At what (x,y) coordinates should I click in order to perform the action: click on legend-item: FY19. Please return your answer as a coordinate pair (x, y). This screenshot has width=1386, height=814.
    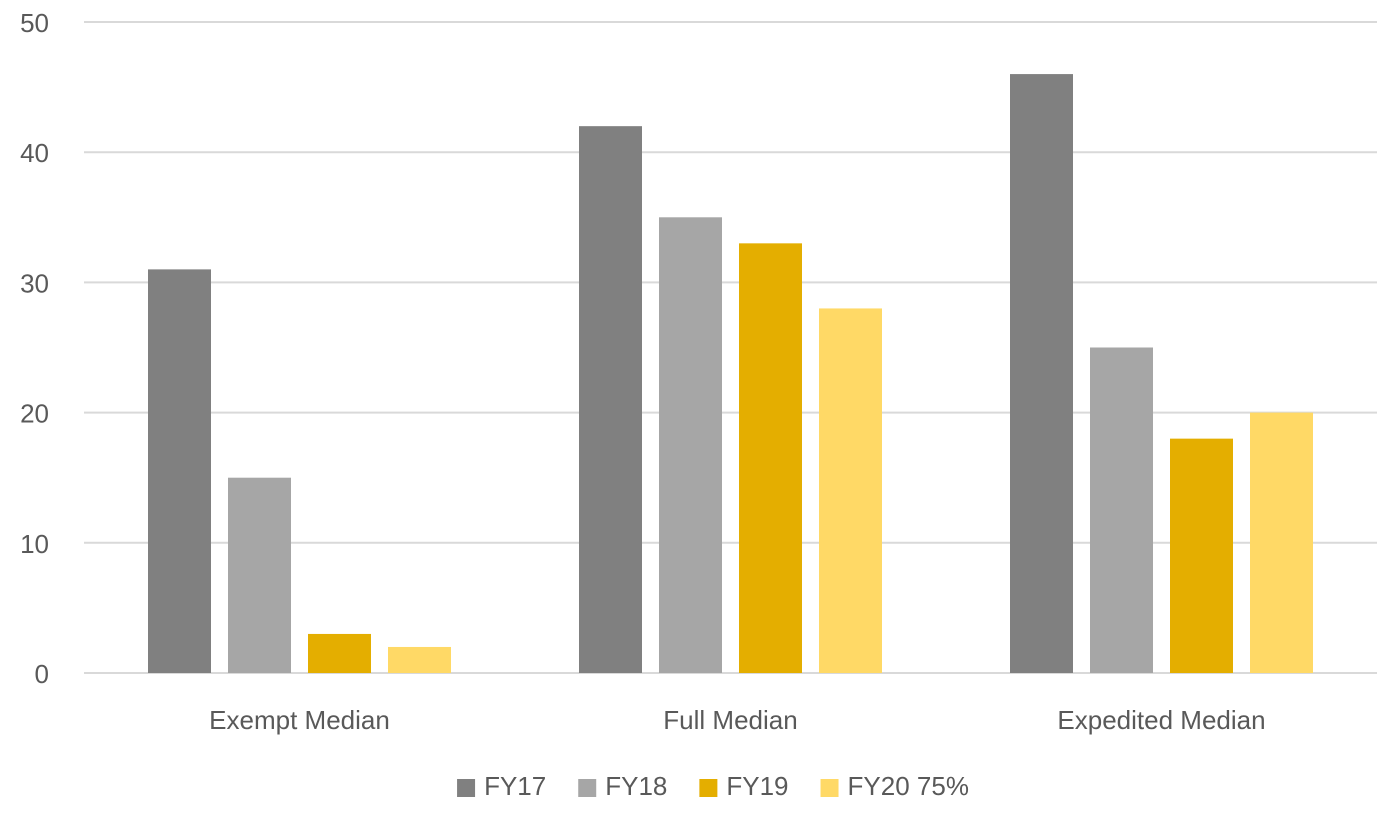
    Looking at the image, I should click on (744, 786).